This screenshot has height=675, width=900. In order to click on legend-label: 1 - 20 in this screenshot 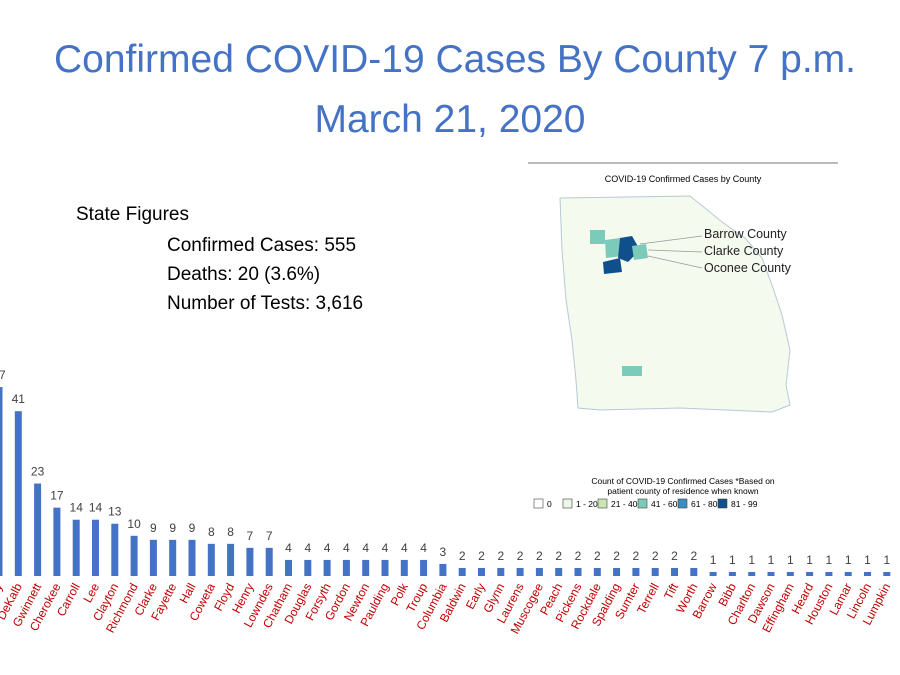, I will do `click(587, 504)`.